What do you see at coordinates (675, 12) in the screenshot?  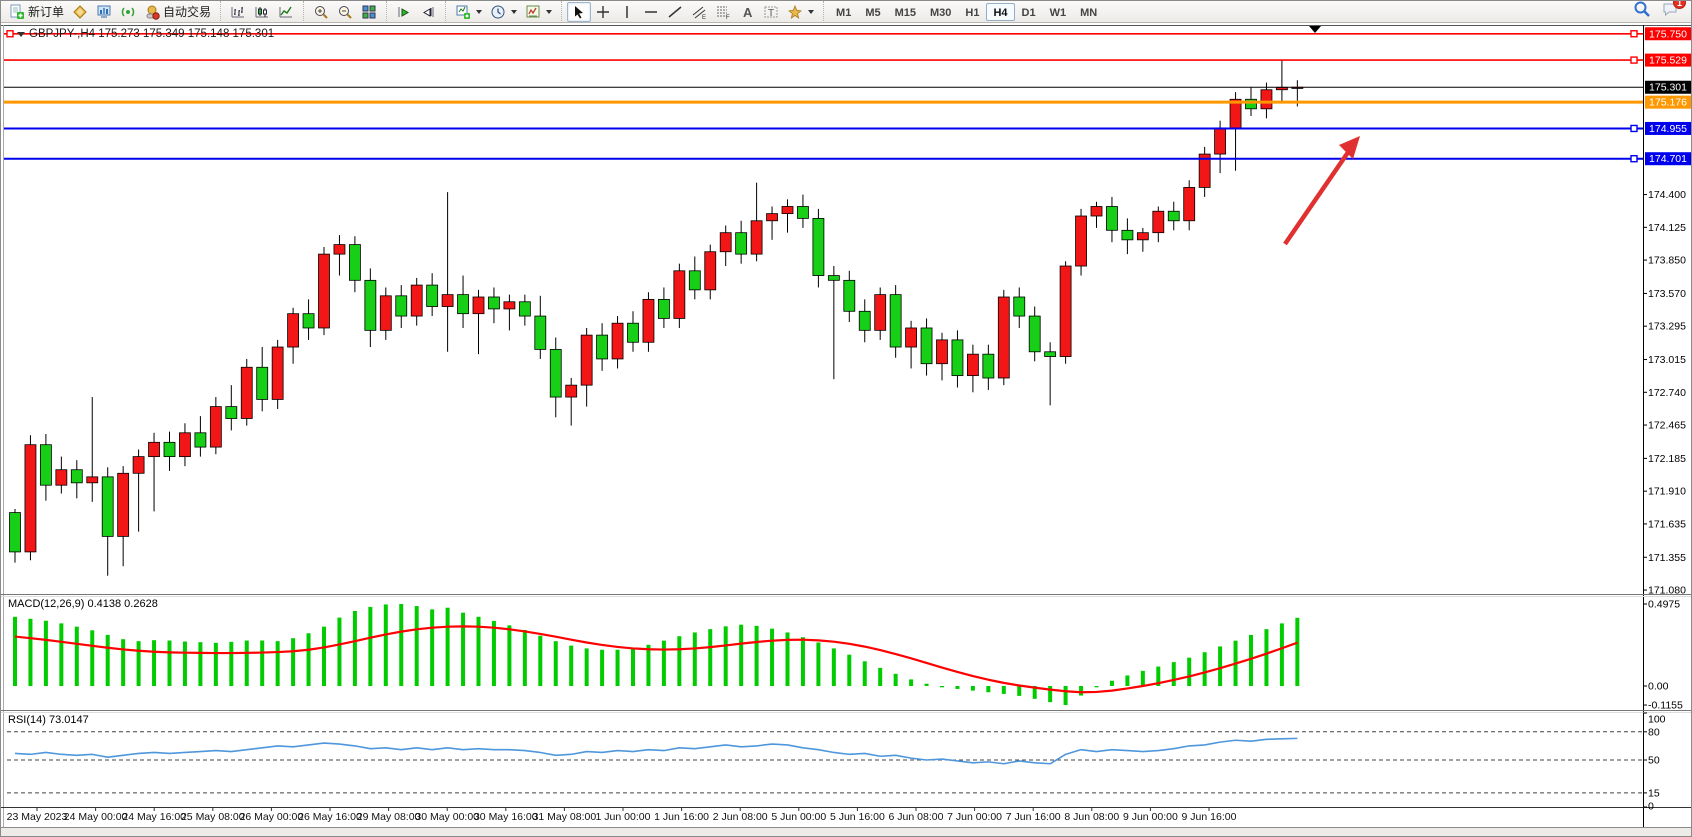 I see `trendline-button` at bounding box center [675, 12].